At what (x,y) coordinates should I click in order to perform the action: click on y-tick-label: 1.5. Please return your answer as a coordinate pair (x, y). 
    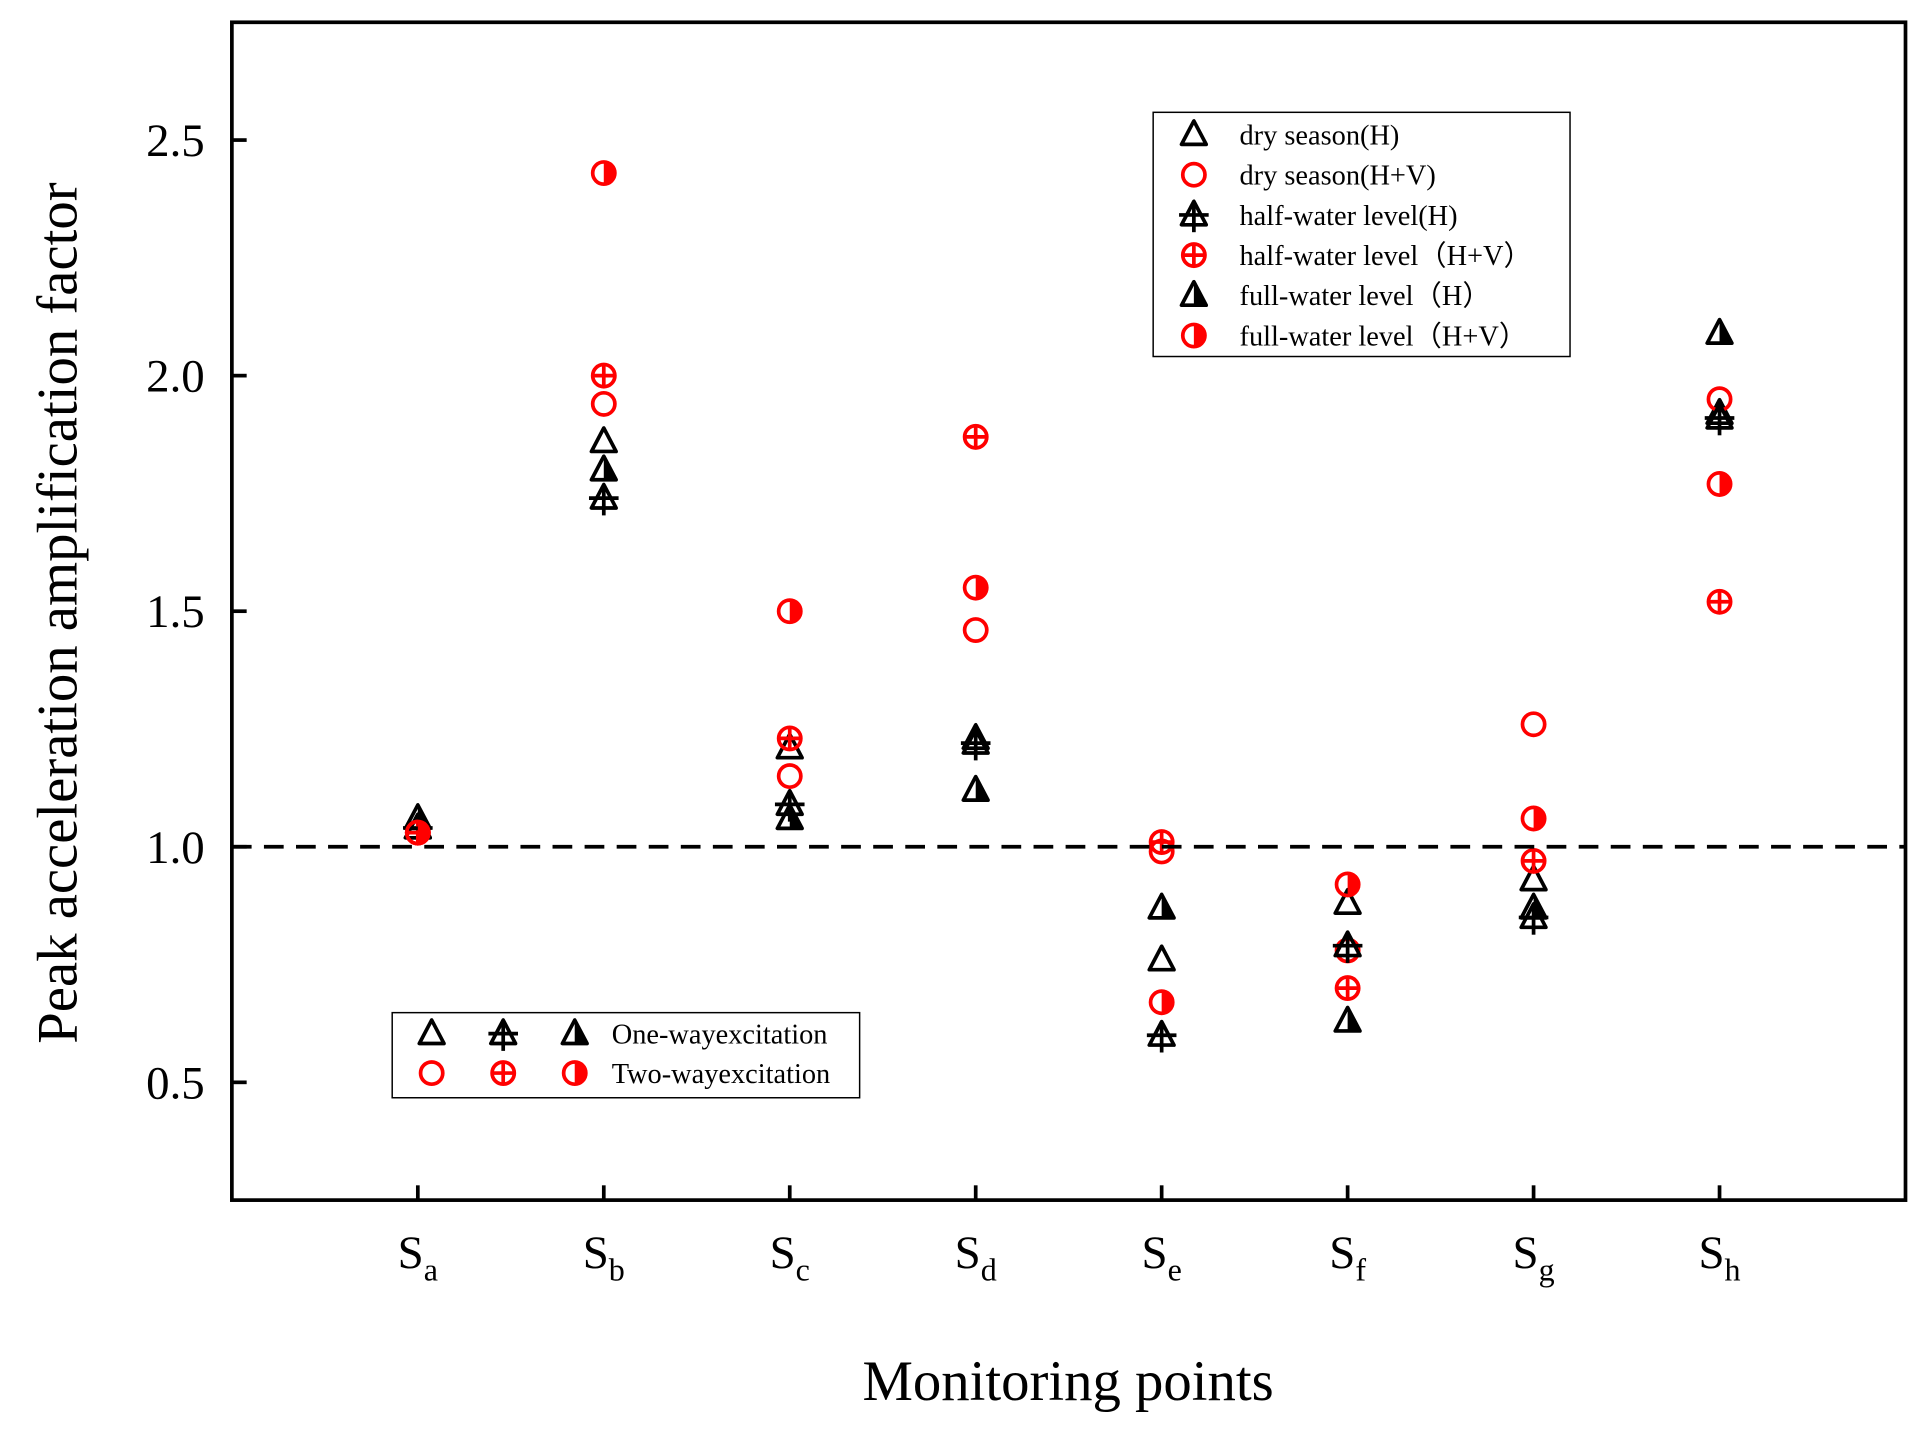
    Looking at the image, I should click on (175, 612).